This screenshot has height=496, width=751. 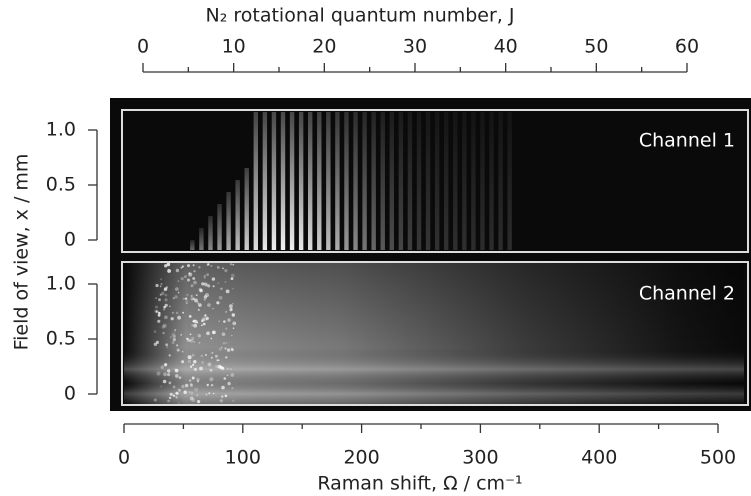 What do you see at coordinates (599, 458) in the screenshot?
I see `x-tick-label: 400` at bounding box center [599, 458].